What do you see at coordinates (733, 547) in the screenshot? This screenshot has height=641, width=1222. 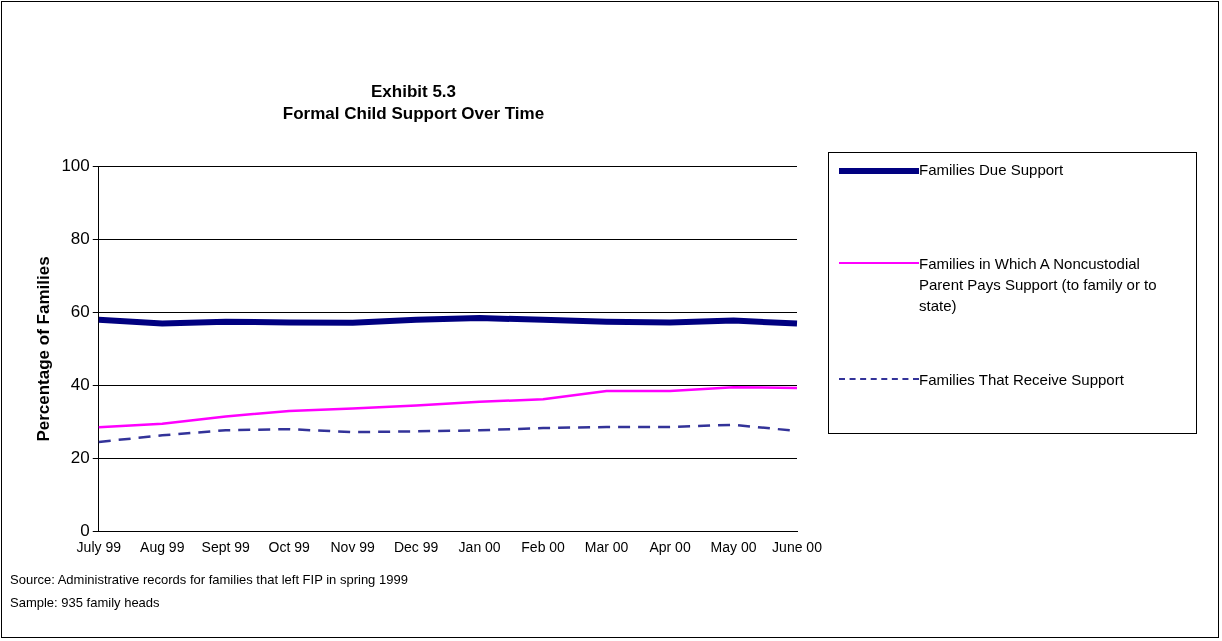 I see `x-tick-label: May 00` at bounding box center [733, 547].